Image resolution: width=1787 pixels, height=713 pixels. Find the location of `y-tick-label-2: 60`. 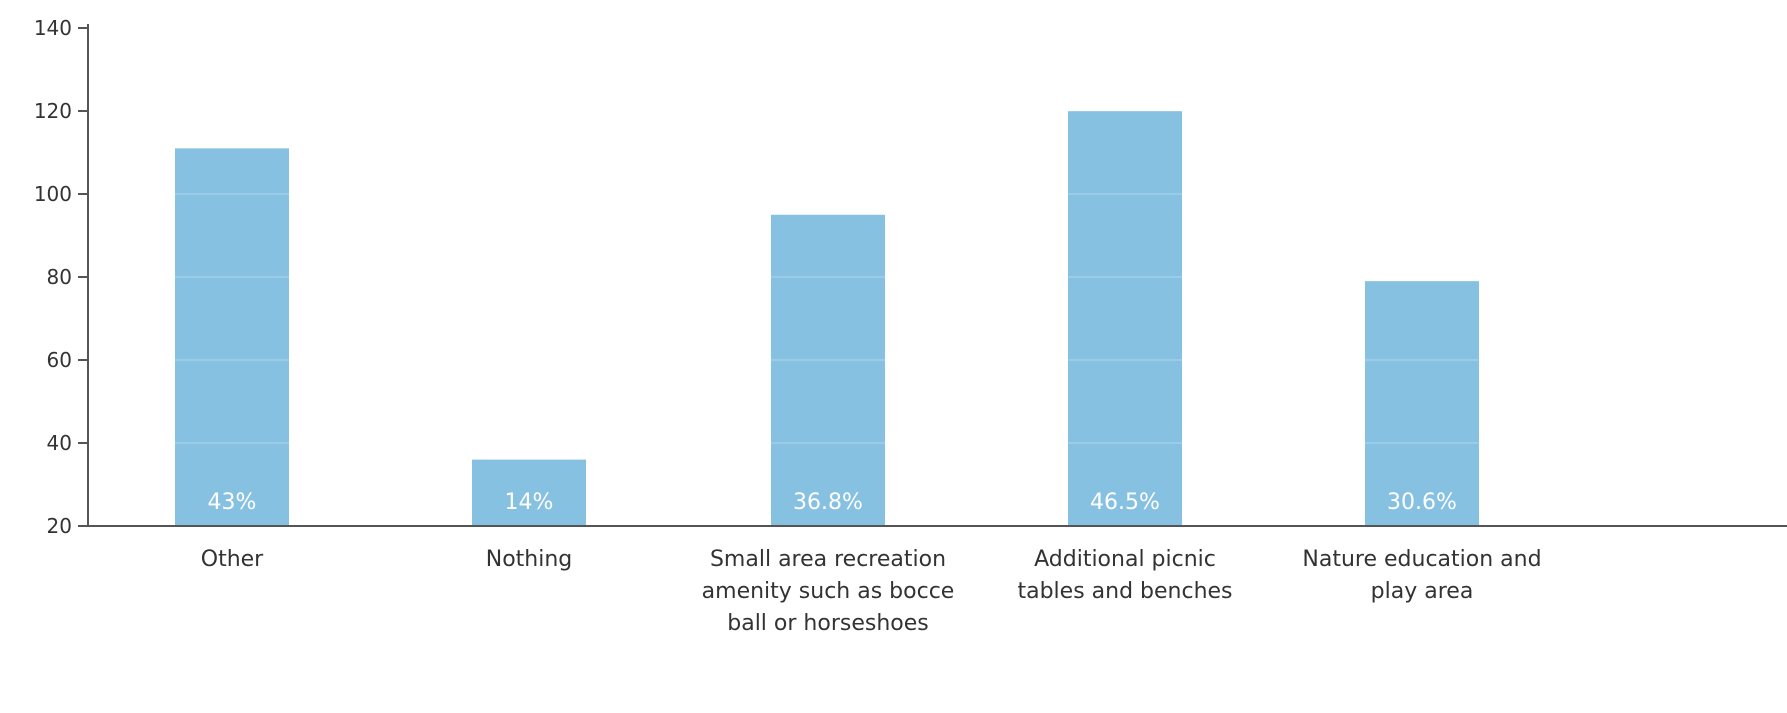

y-tick-label-2: 60 is located at coordinates (59, 360).